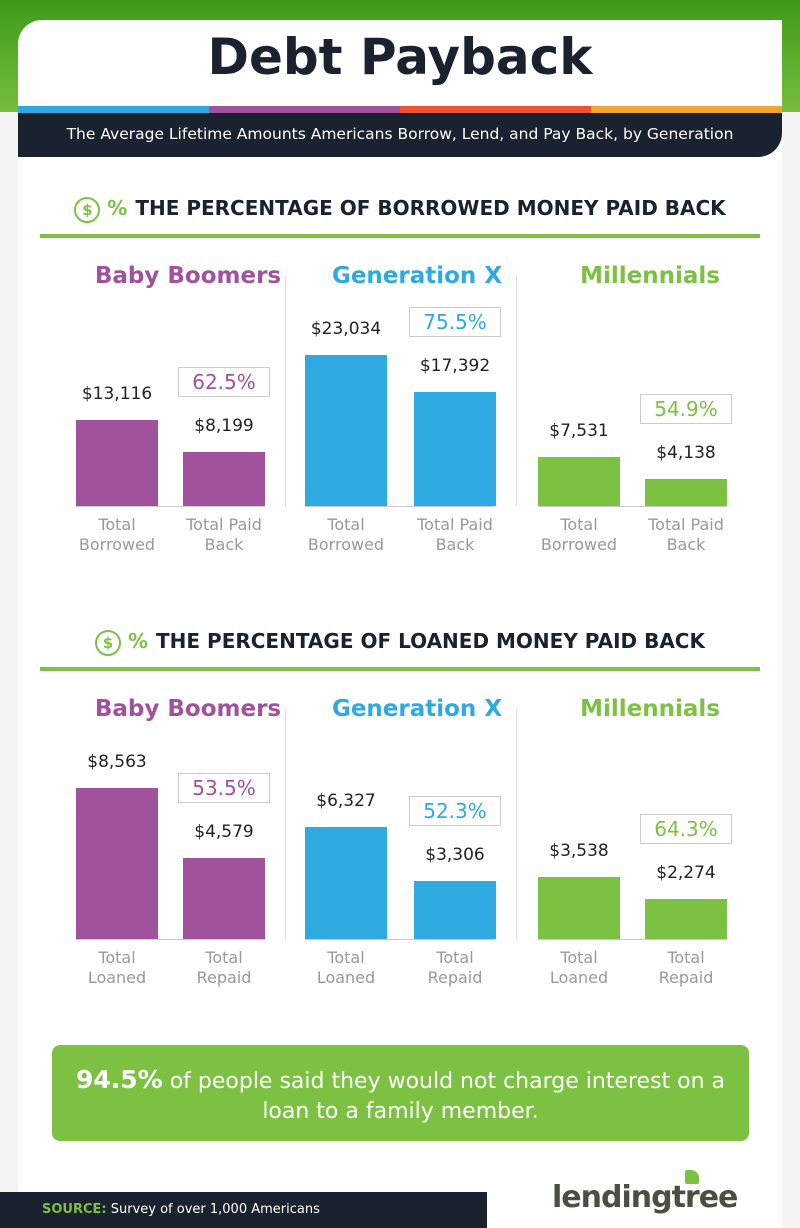  Describe the element at coordinates (579, 430) in the screenshot. I see `bar-value-label: $7,531` at that location.